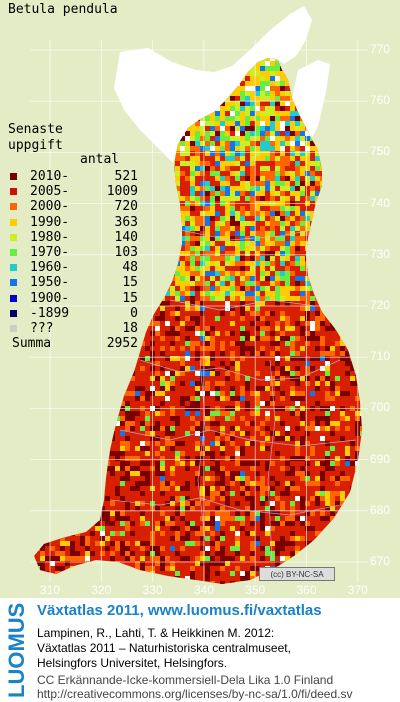 The height and width of the screenshot is (702, 400). I want to click on cc-license-badge: (cc) BY-NC-SA, so click(297, 574).